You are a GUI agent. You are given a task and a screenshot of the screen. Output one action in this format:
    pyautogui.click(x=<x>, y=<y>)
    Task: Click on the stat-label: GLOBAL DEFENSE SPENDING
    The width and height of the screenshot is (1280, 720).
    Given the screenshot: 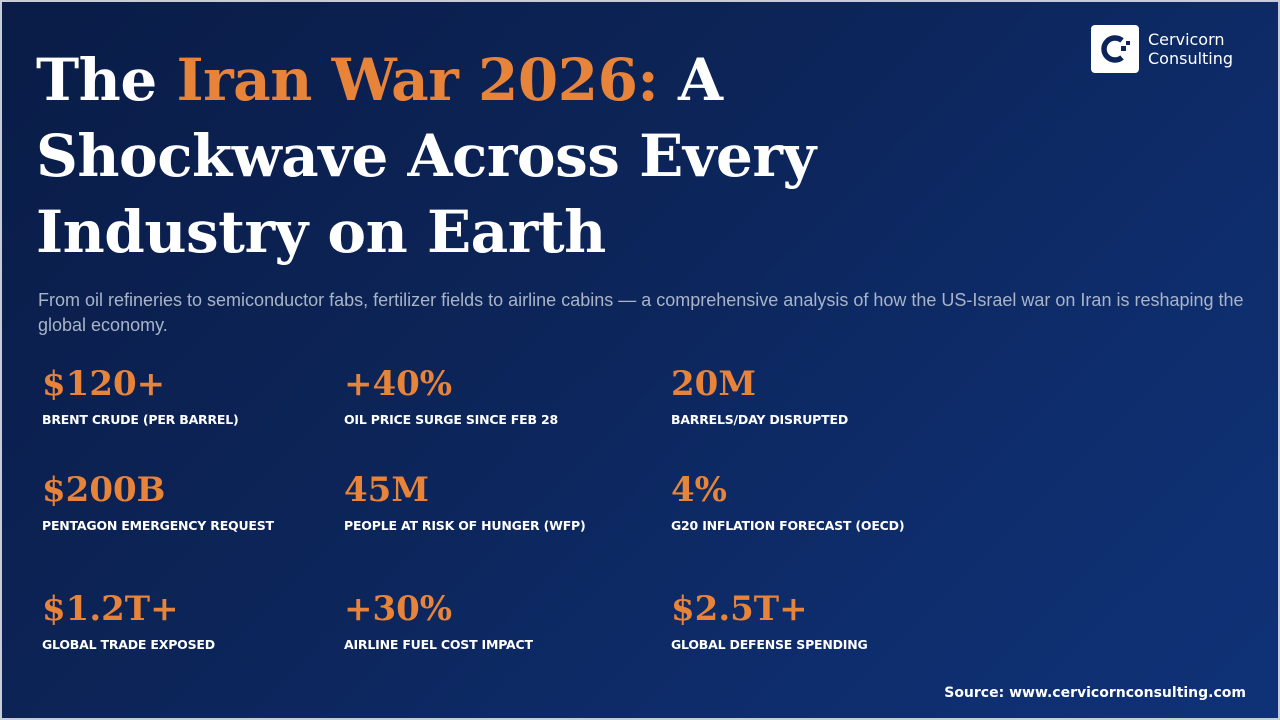 What is the action you would take?
    pyautogui.click(x=769, y=644)
    